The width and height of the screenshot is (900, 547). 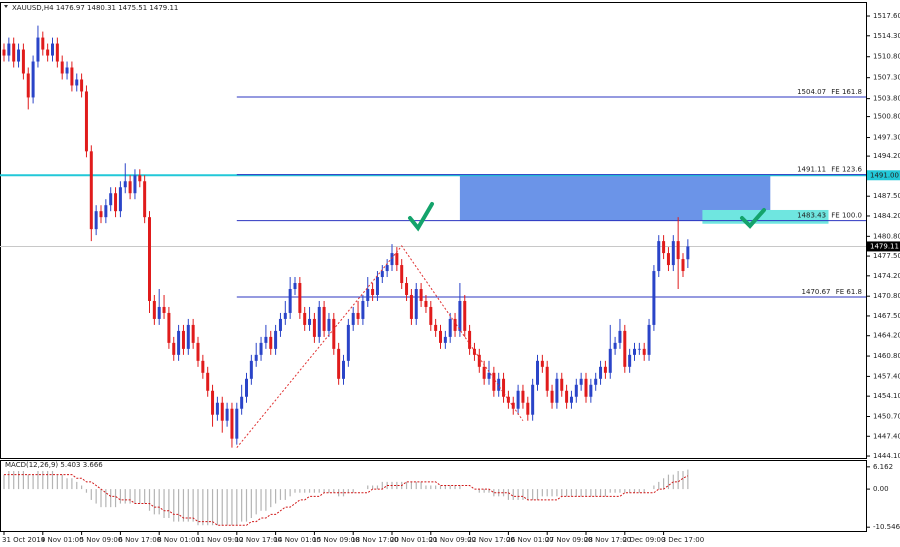 I want to click on fib-name: FE 61.8, so click(x=849, y=292).